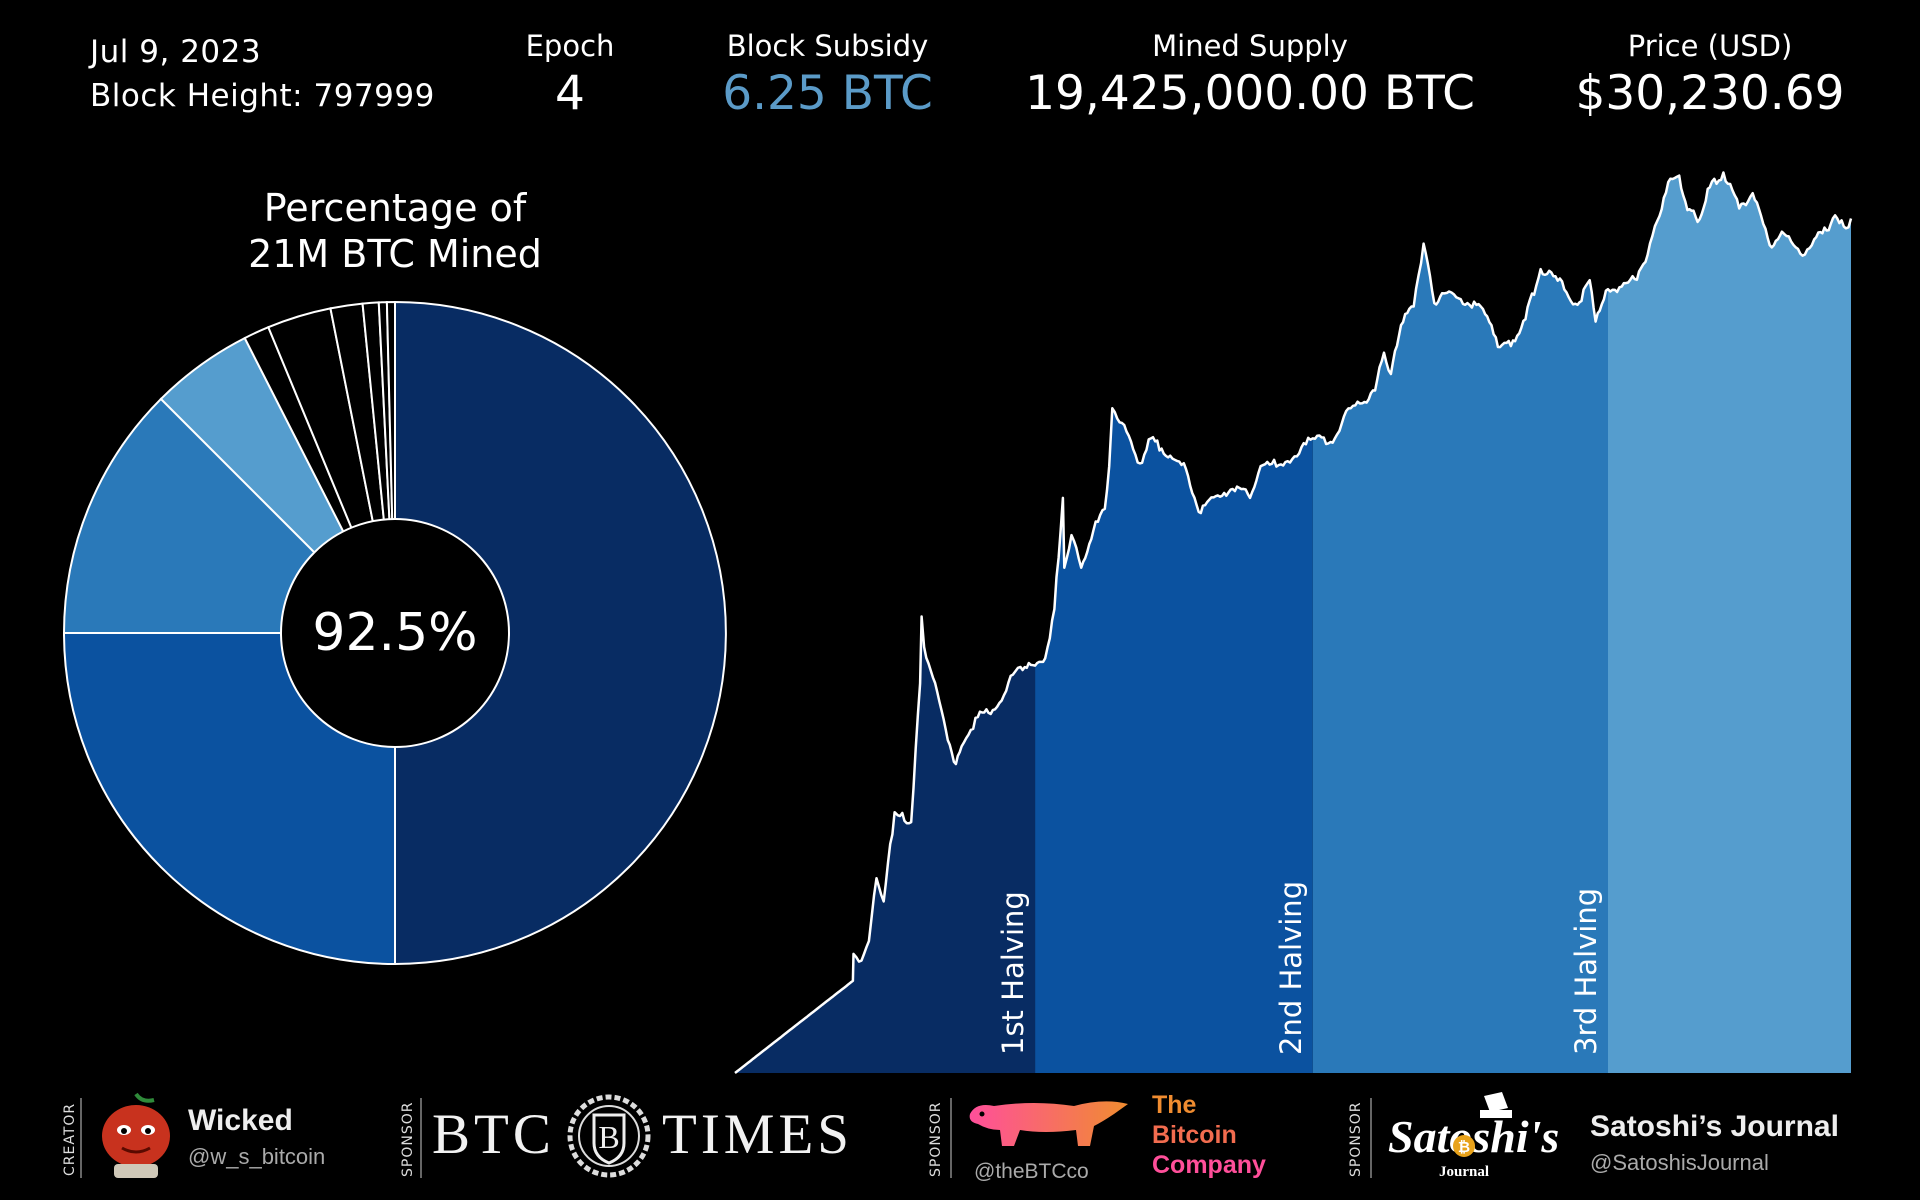  What do you see at coordinates (1031, 1171) in the screenshot?
I see `bitcoin-company-handle: @theBTCco` at bounding box center [1031, 1171].